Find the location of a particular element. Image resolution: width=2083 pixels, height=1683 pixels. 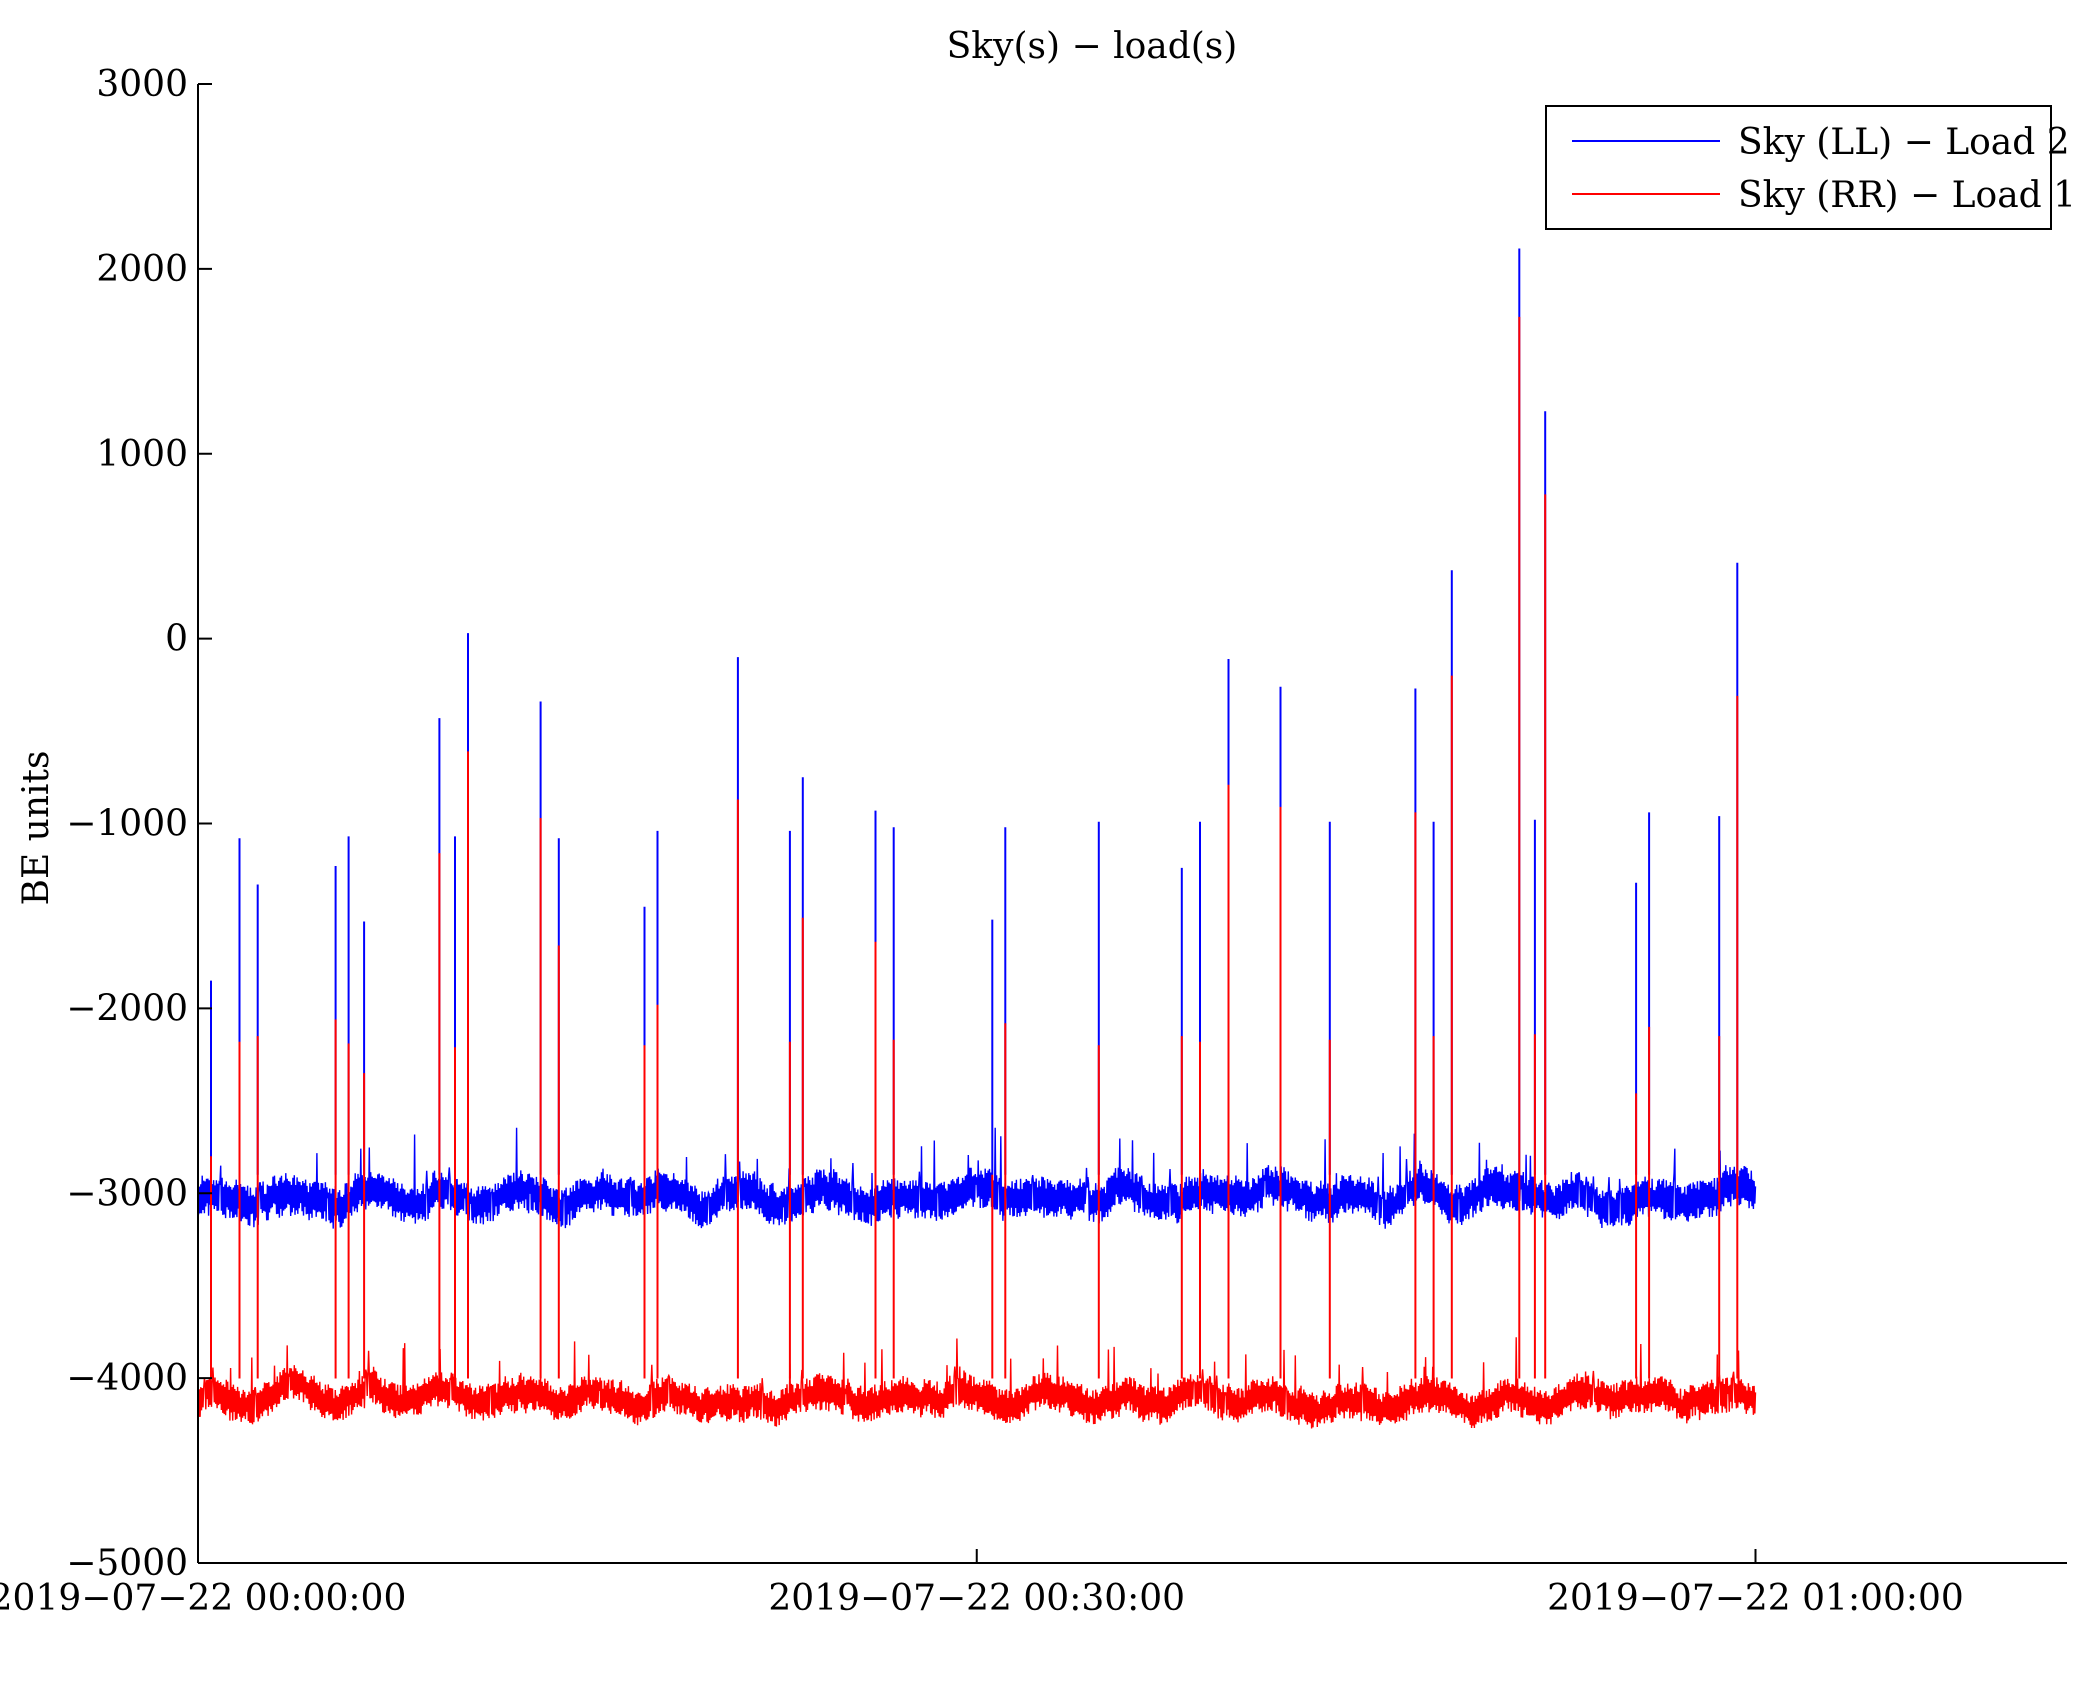

y-tick-label: −2000 is located at coordinates (127, 1008).